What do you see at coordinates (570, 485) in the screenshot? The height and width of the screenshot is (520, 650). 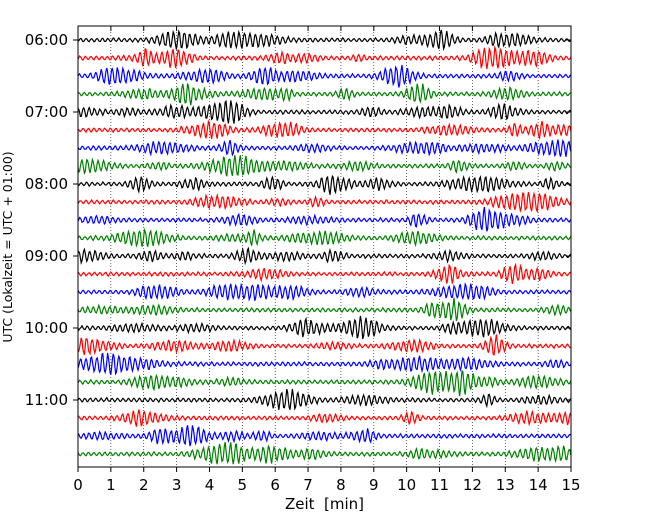 I see `x-tick-label: 15` at bounding box center [570, 485].